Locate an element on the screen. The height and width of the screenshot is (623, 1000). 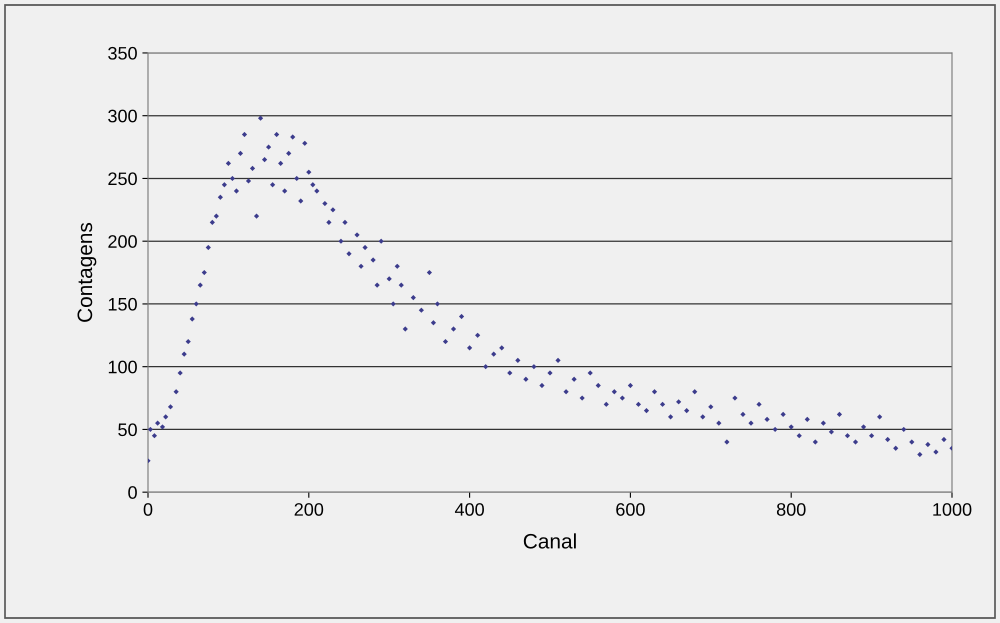
y-tick-label: 300 is located at coordinates (122, 116).